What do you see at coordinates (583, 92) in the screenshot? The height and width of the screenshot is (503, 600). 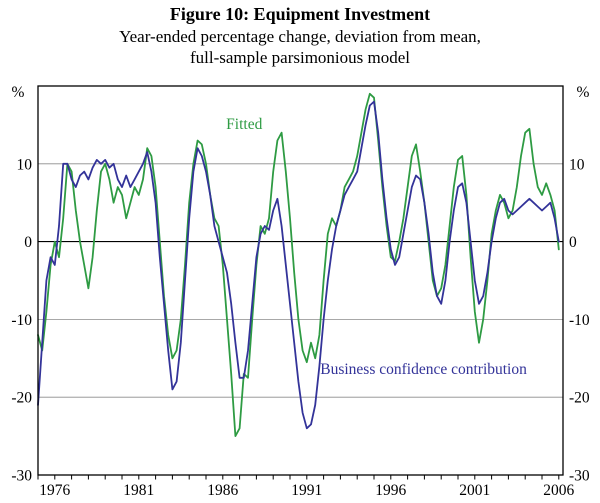 I see `unit-label-right: %` at bounding box center [583, 92].